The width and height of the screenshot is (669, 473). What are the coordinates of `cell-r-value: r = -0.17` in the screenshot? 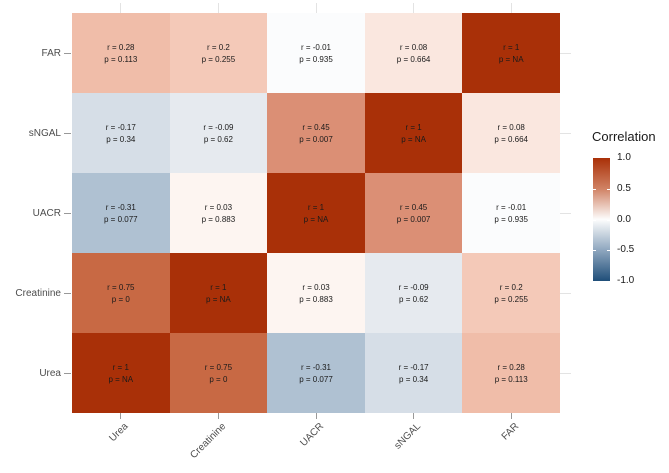 It's located at (413, 367).